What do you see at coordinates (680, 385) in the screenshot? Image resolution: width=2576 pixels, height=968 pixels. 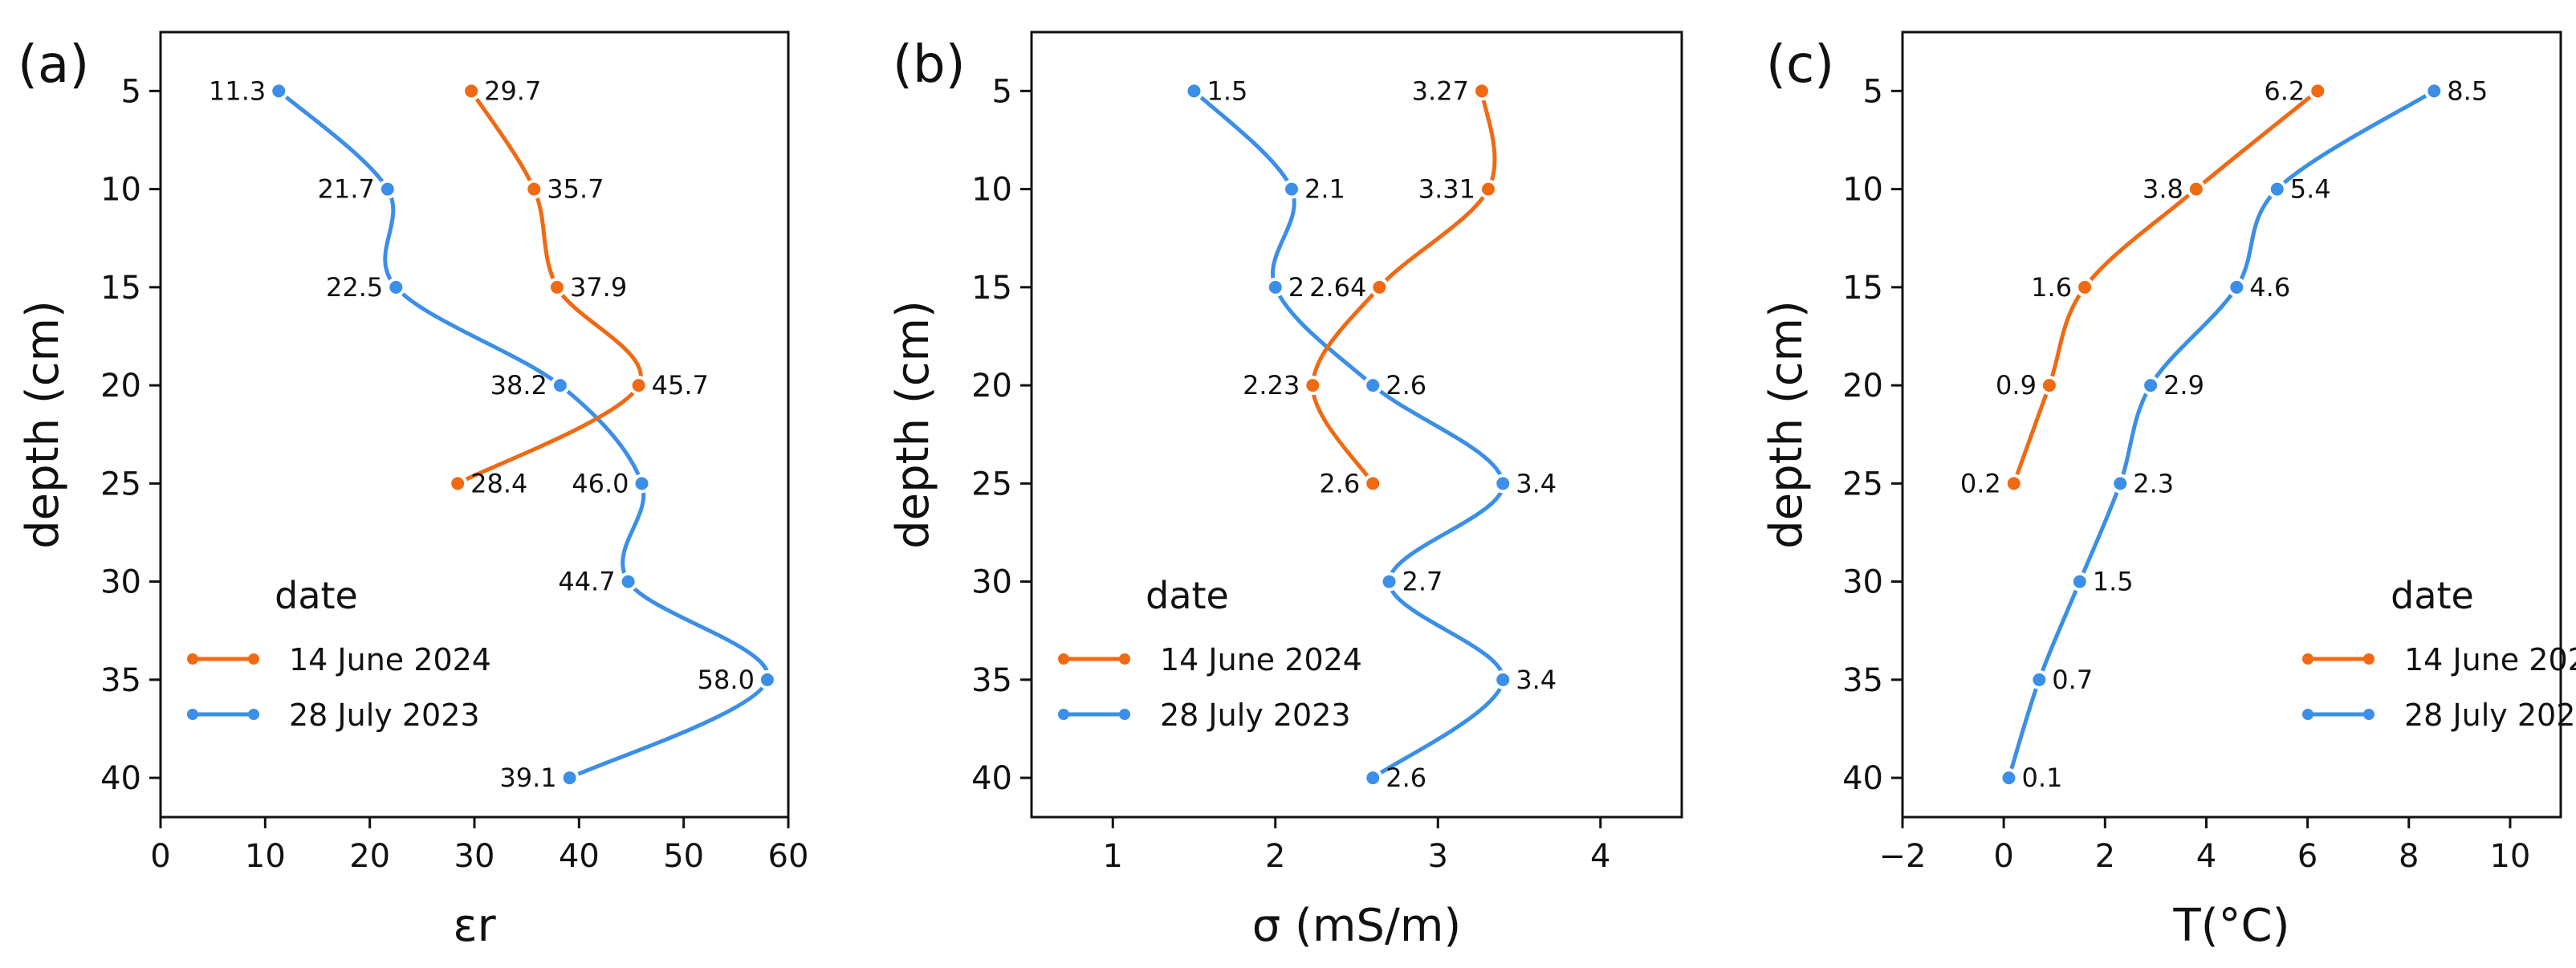 I see `data-label-june: 45.7` at bounding box center [680, 385].